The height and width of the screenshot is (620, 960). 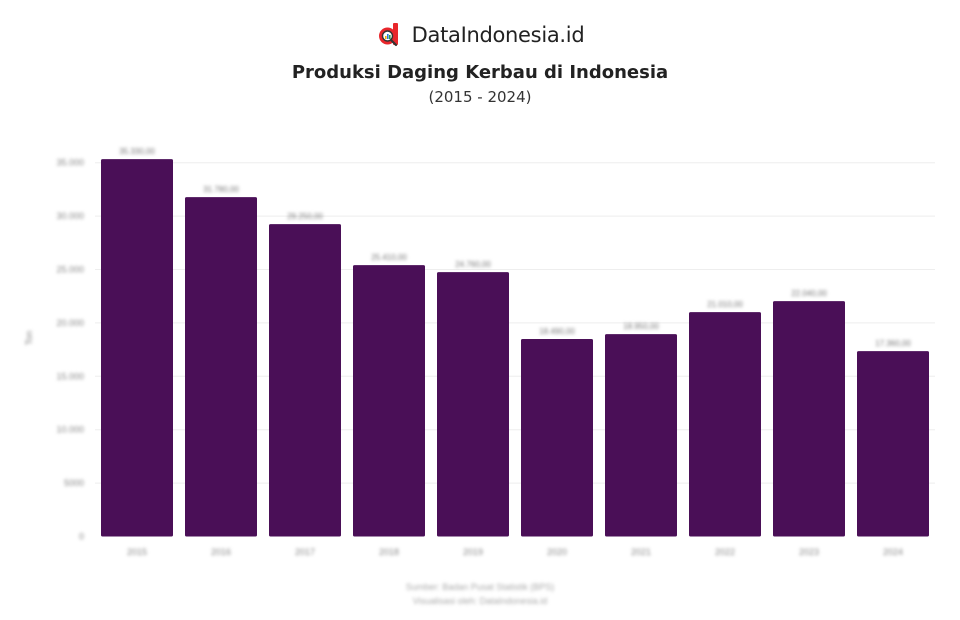 I want to click on bar-value-label: 29.250,00, so click(x=305, y=216).